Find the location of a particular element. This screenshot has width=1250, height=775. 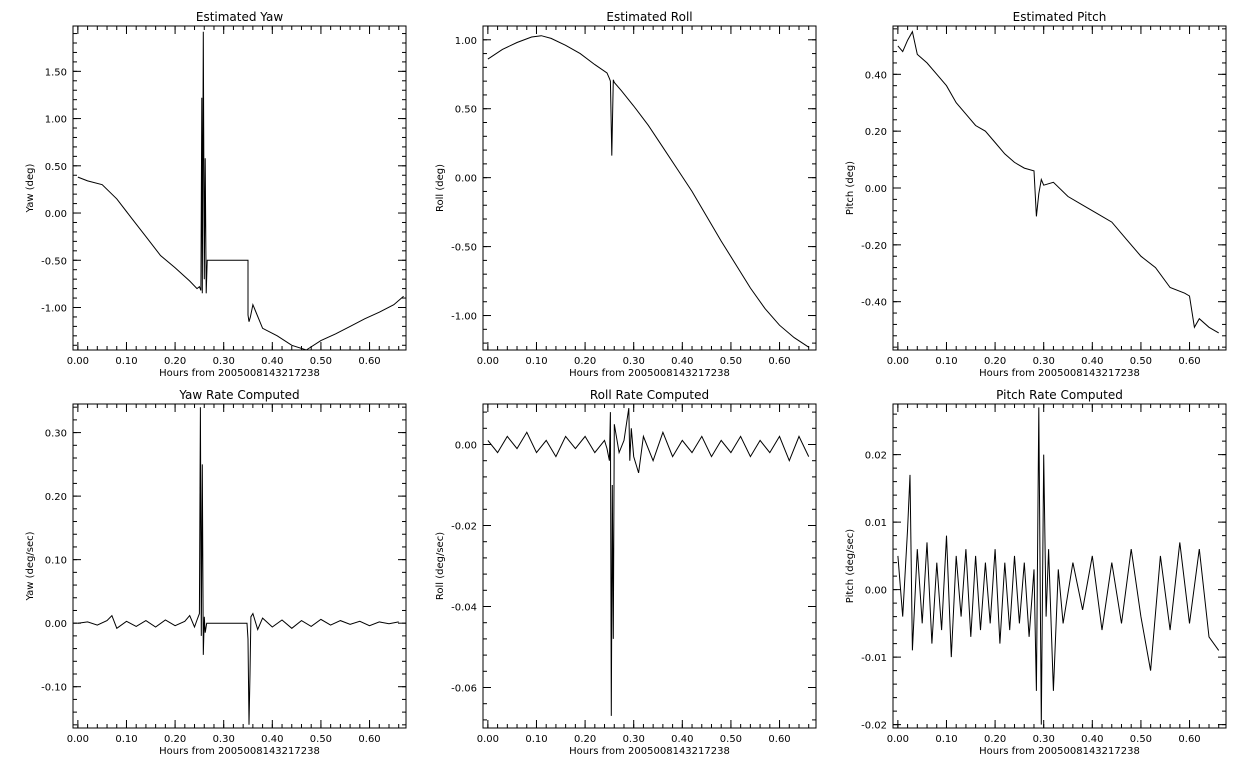

chart-title: Estimated Yaw is located at coordinates (239, 17).